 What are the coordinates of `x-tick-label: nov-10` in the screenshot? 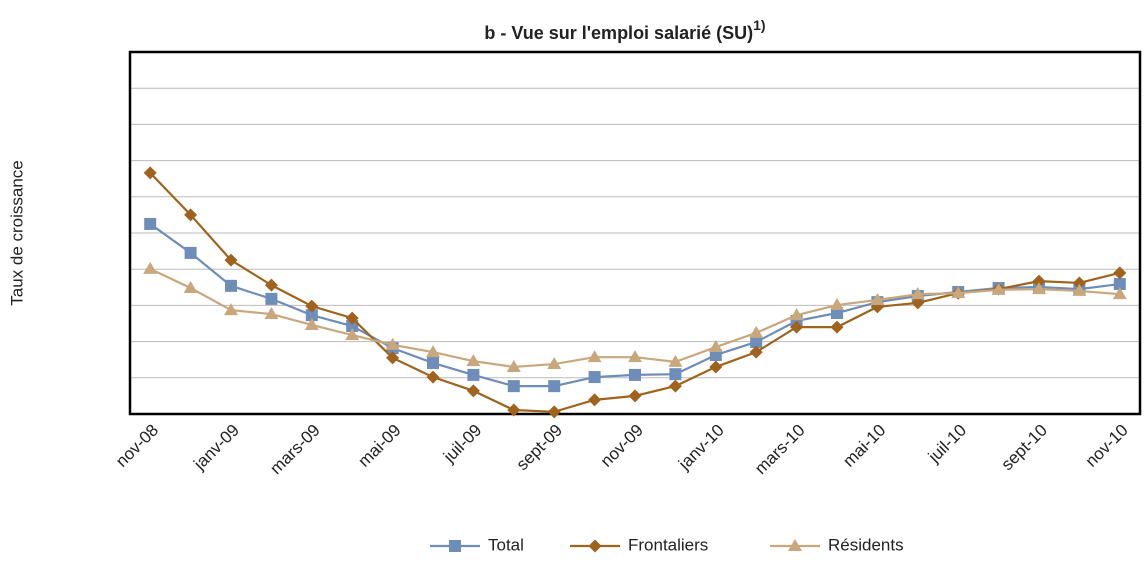 It's located at (1107, 446).